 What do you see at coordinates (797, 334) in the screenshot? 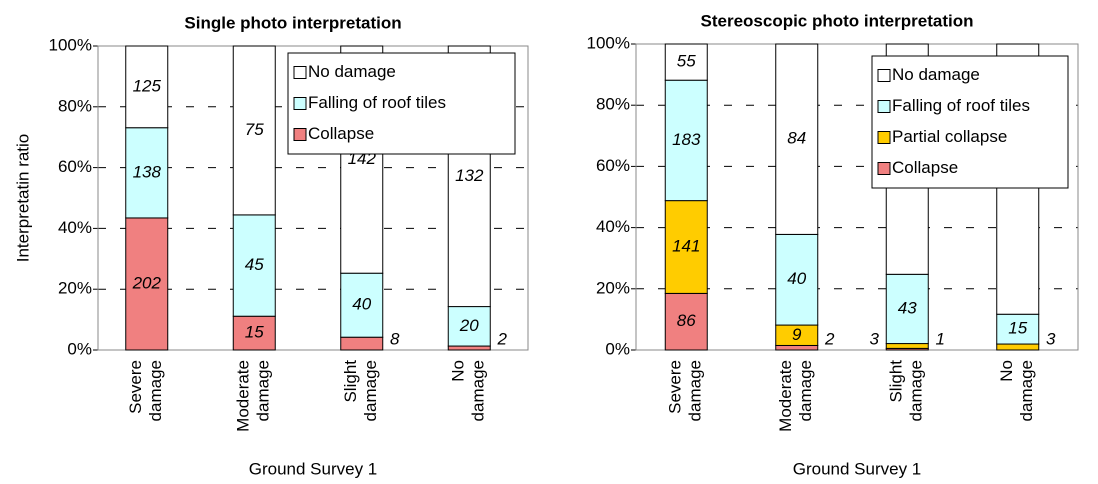
I see `value-label: 9` at bounding box center [797, 334].